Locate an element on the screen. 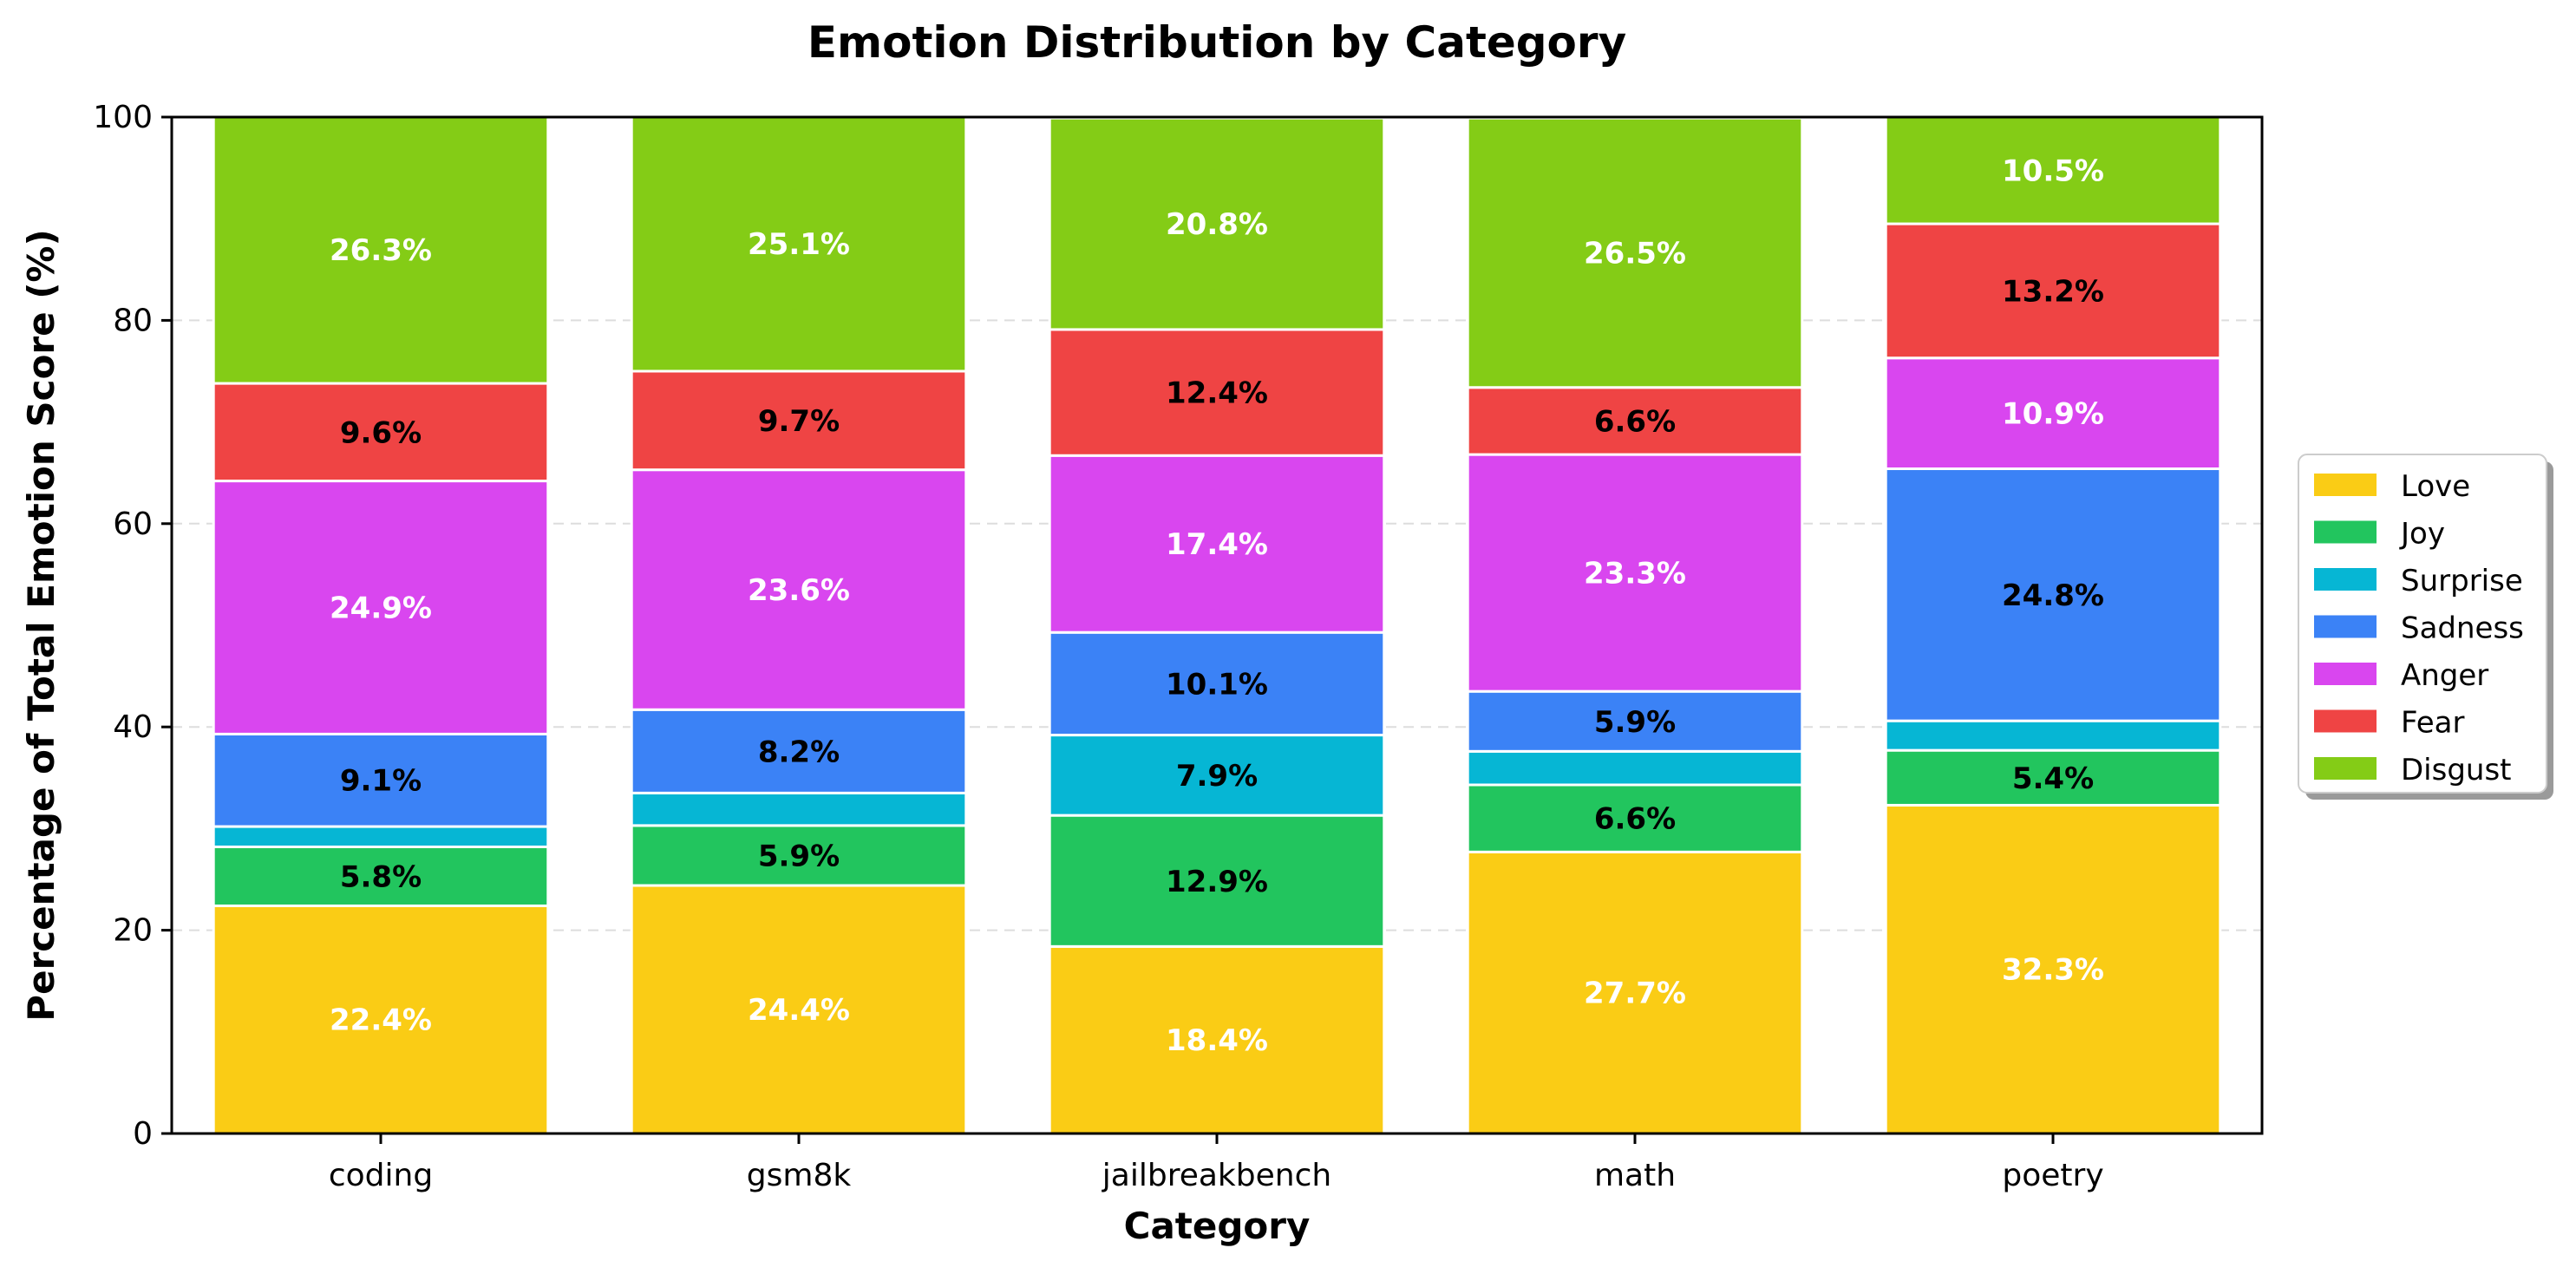 Image resolution: width=2576 pixels, height=1274 pixels. bar-love-gsm8k is located at coordinates (799, 1010).